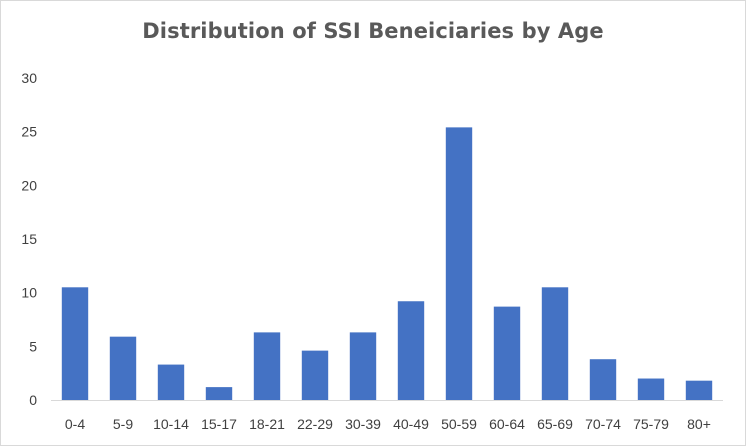 The height and width of the screenshot is (446, 746). Describe the element at coordinates (33, 346) in the screenshot. I see `y-tick-label: 5` at that location.